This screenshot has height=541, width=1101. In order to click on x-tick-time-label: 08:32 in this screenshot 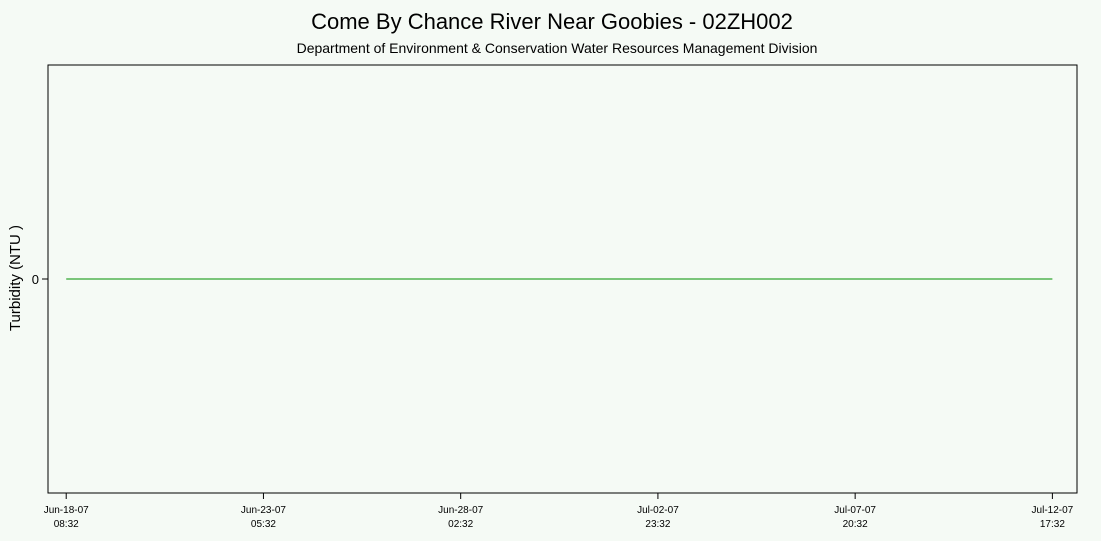, I will do `click(66, 524)`.